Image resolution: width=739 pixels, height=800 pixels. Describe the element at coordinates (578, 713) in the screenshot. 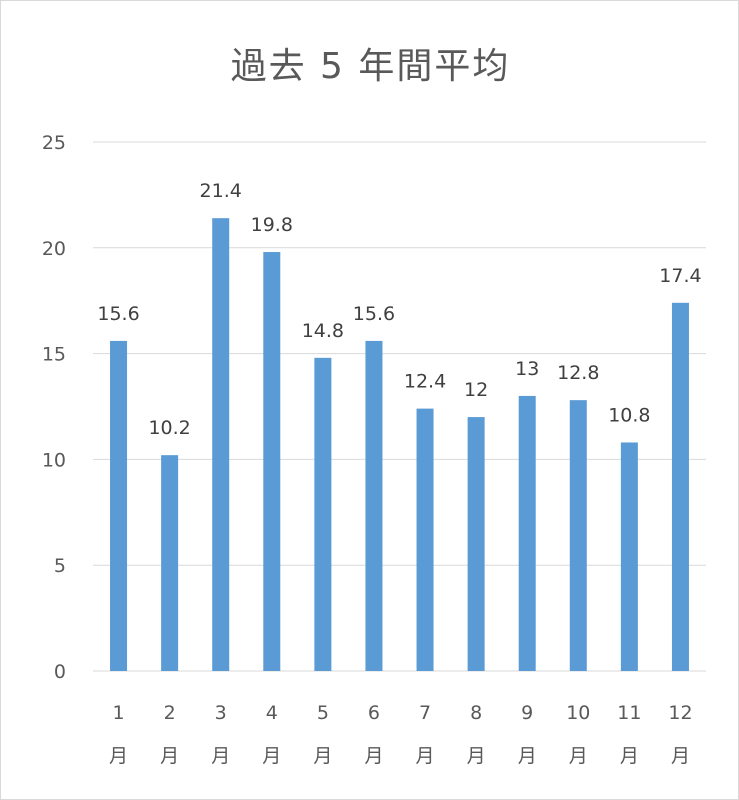

I see `x-tick-label: 10` at that location.